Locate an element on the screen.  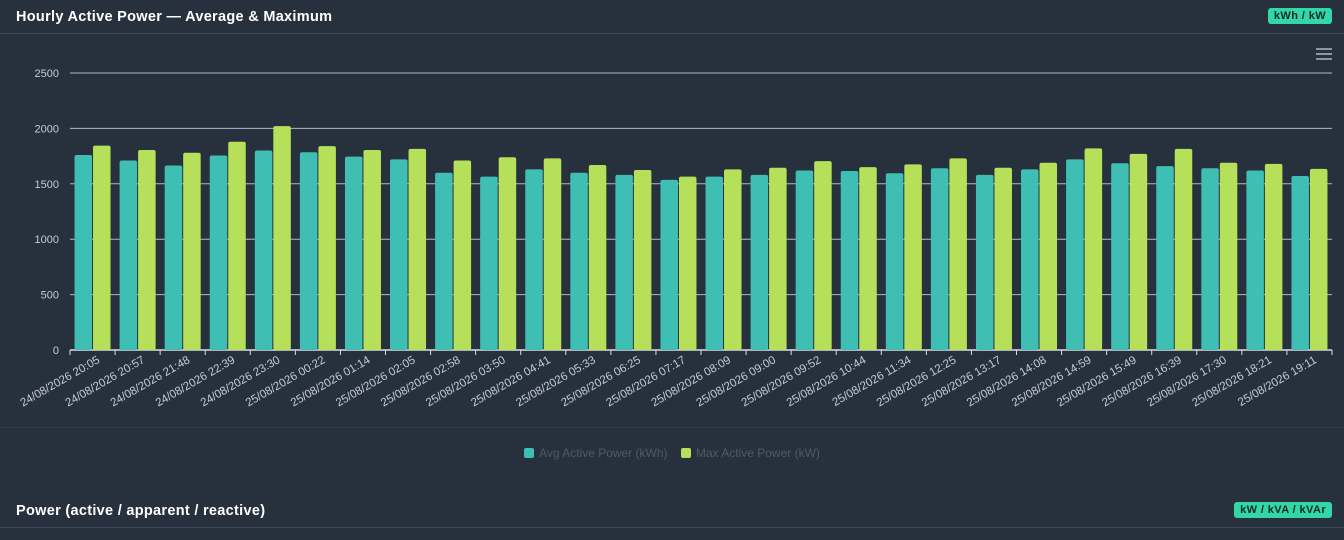
x-tick-label: 25/08/2026 03:50 is located at coordinates (466, 381).